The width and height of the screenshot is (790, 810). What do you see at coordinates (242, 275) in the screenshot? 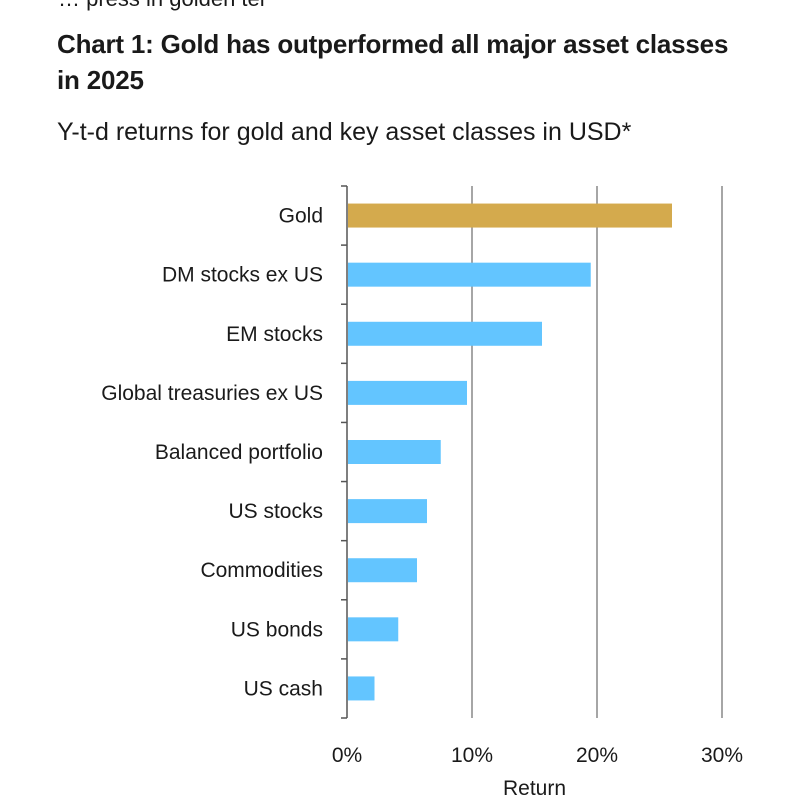
I see `category-label-1: DM stocks ex US` at bounding box center [242, 275].